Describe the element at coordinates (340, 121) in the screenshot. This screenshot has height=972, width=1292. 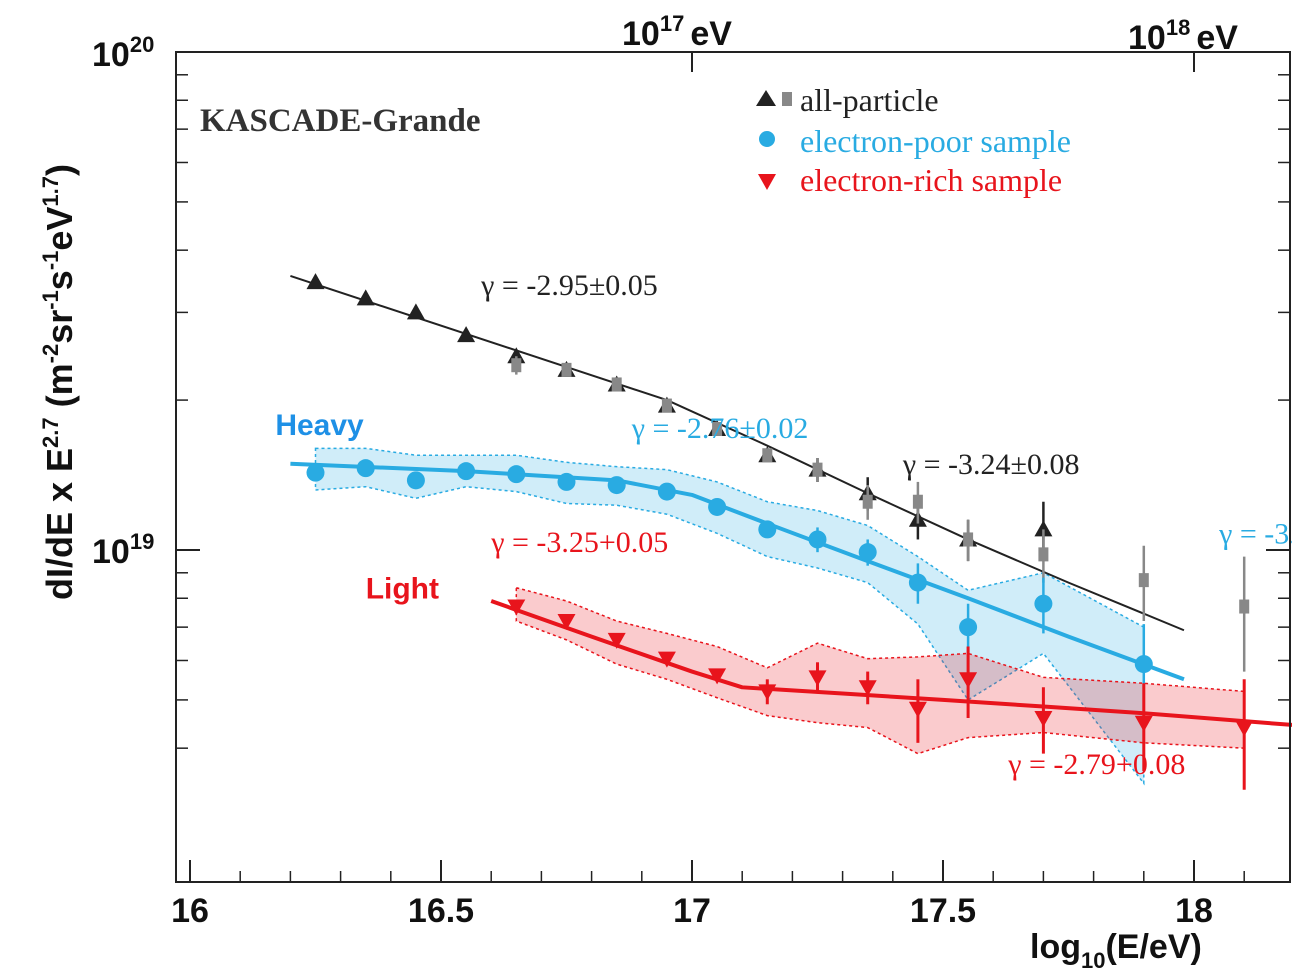
I see `chart-title: KASCADE-Grande` at that location.